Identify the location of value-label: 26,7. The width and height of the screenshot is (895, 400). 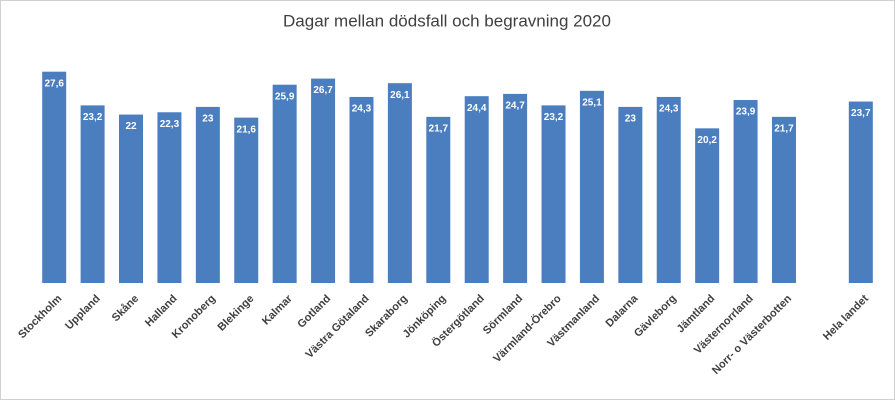
(323, 90).